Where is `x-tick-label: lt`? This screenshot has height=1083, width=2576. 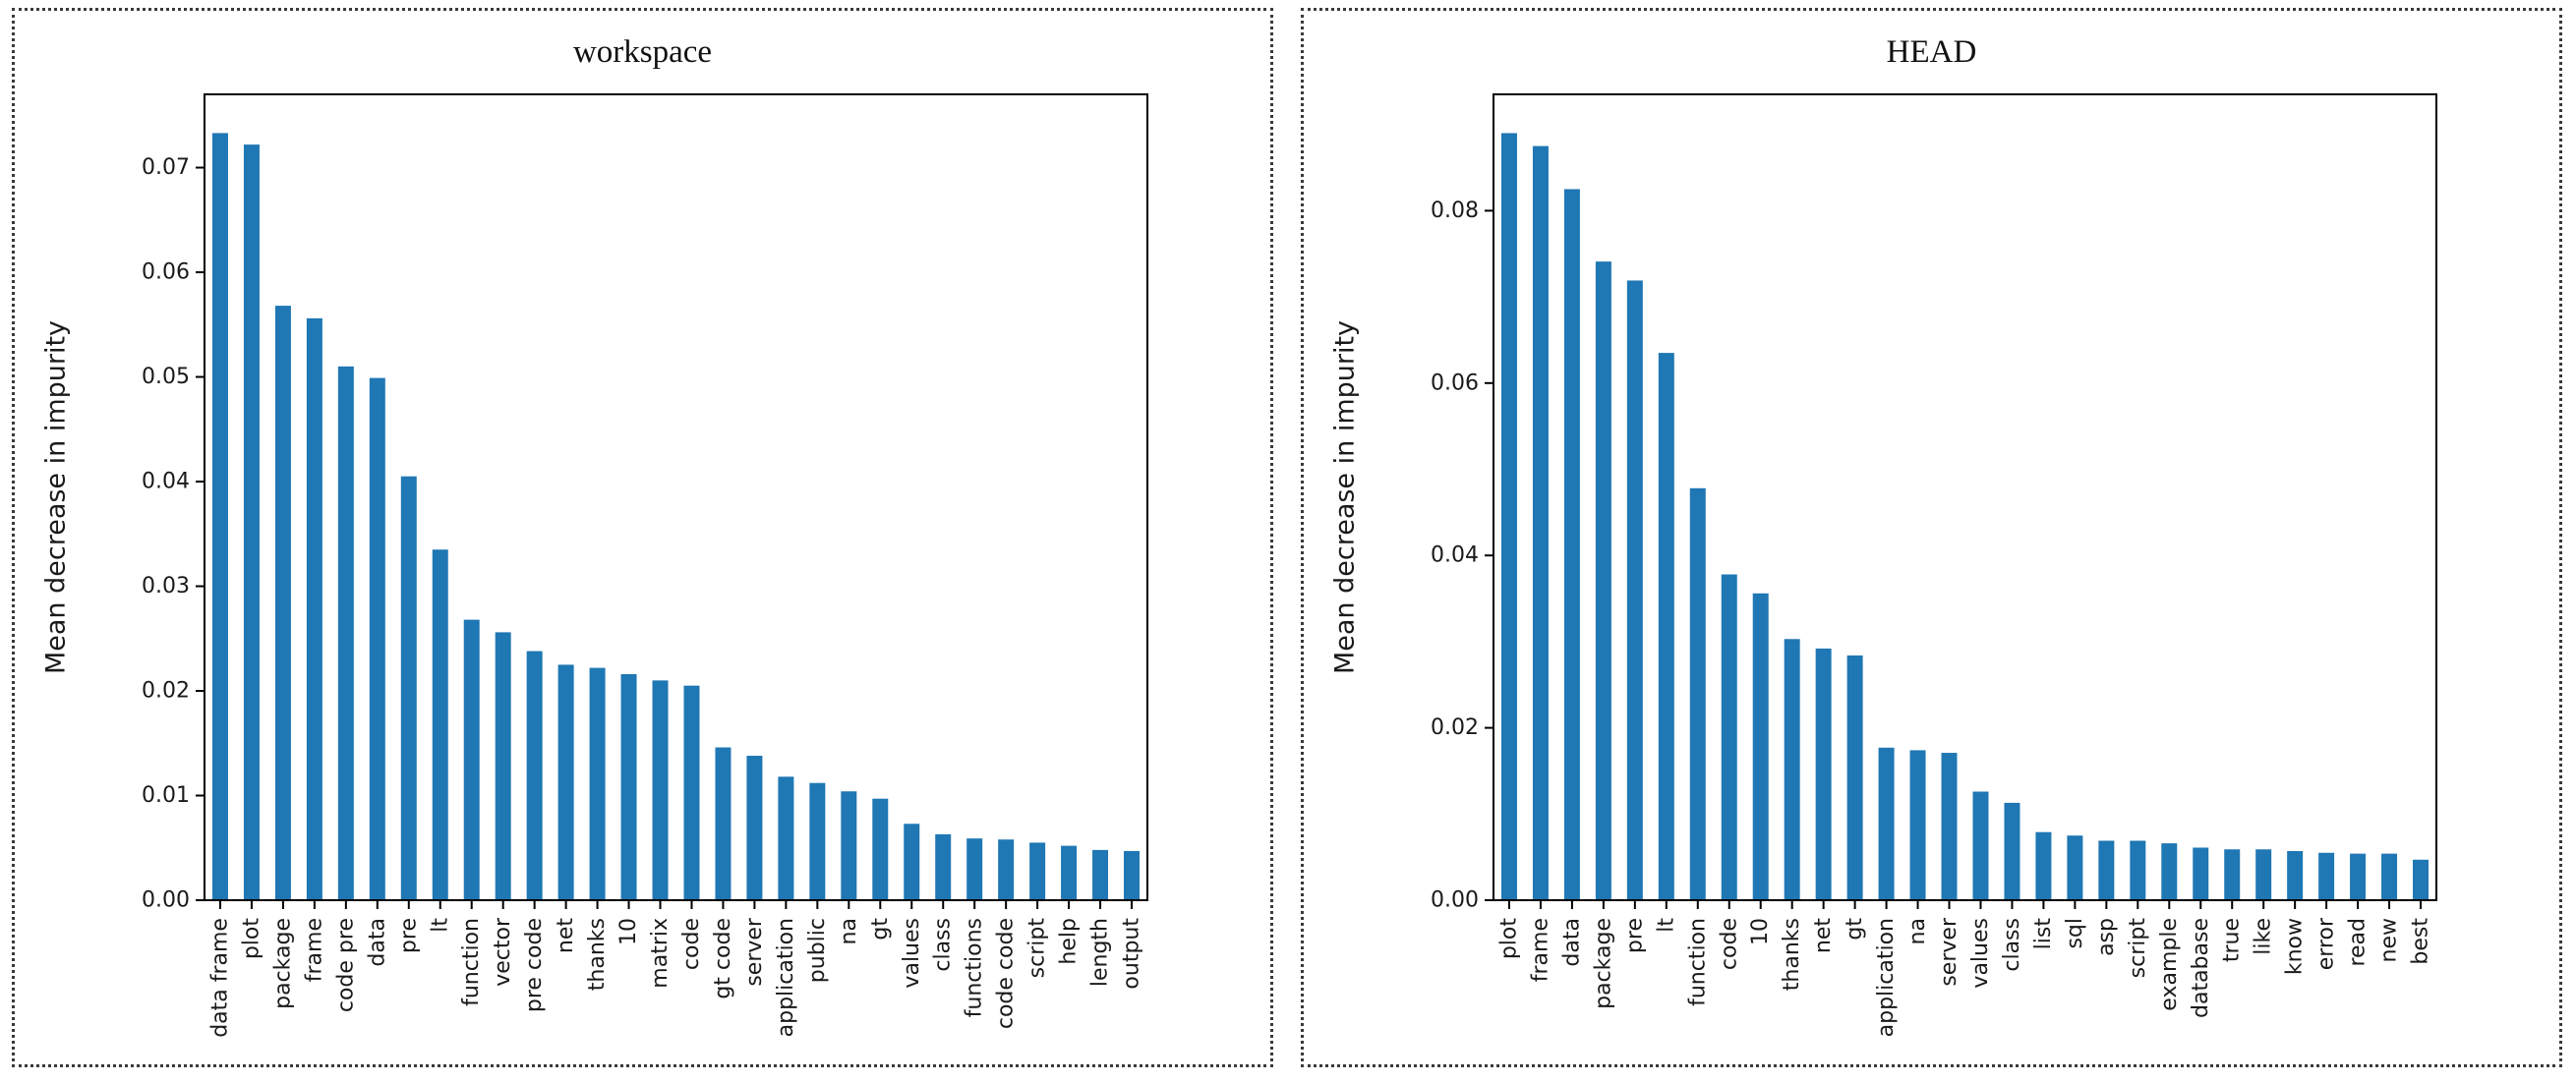
x-tick-label: lt is located at coordinates (1666, 925).